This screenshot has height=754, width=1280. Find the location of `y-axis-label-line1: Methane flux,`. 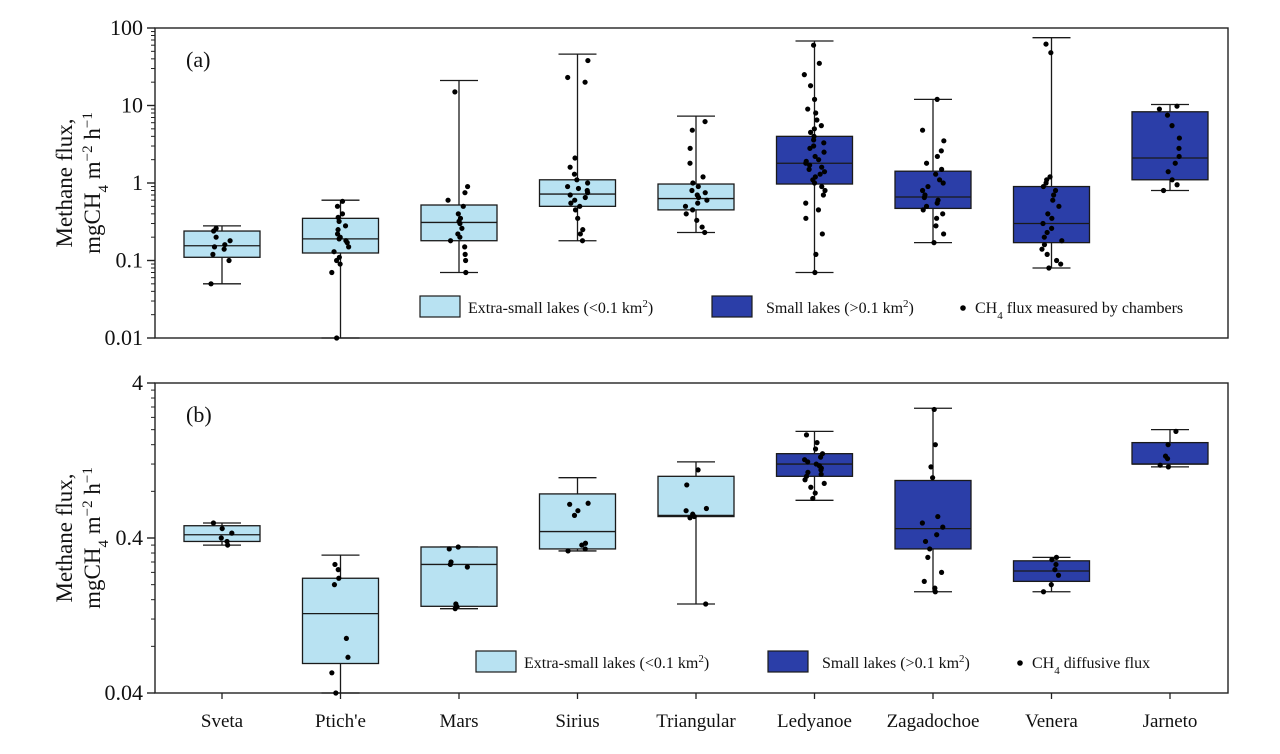

y-axis-label-line1: Methane flux, is located at coordinates (64, 537).